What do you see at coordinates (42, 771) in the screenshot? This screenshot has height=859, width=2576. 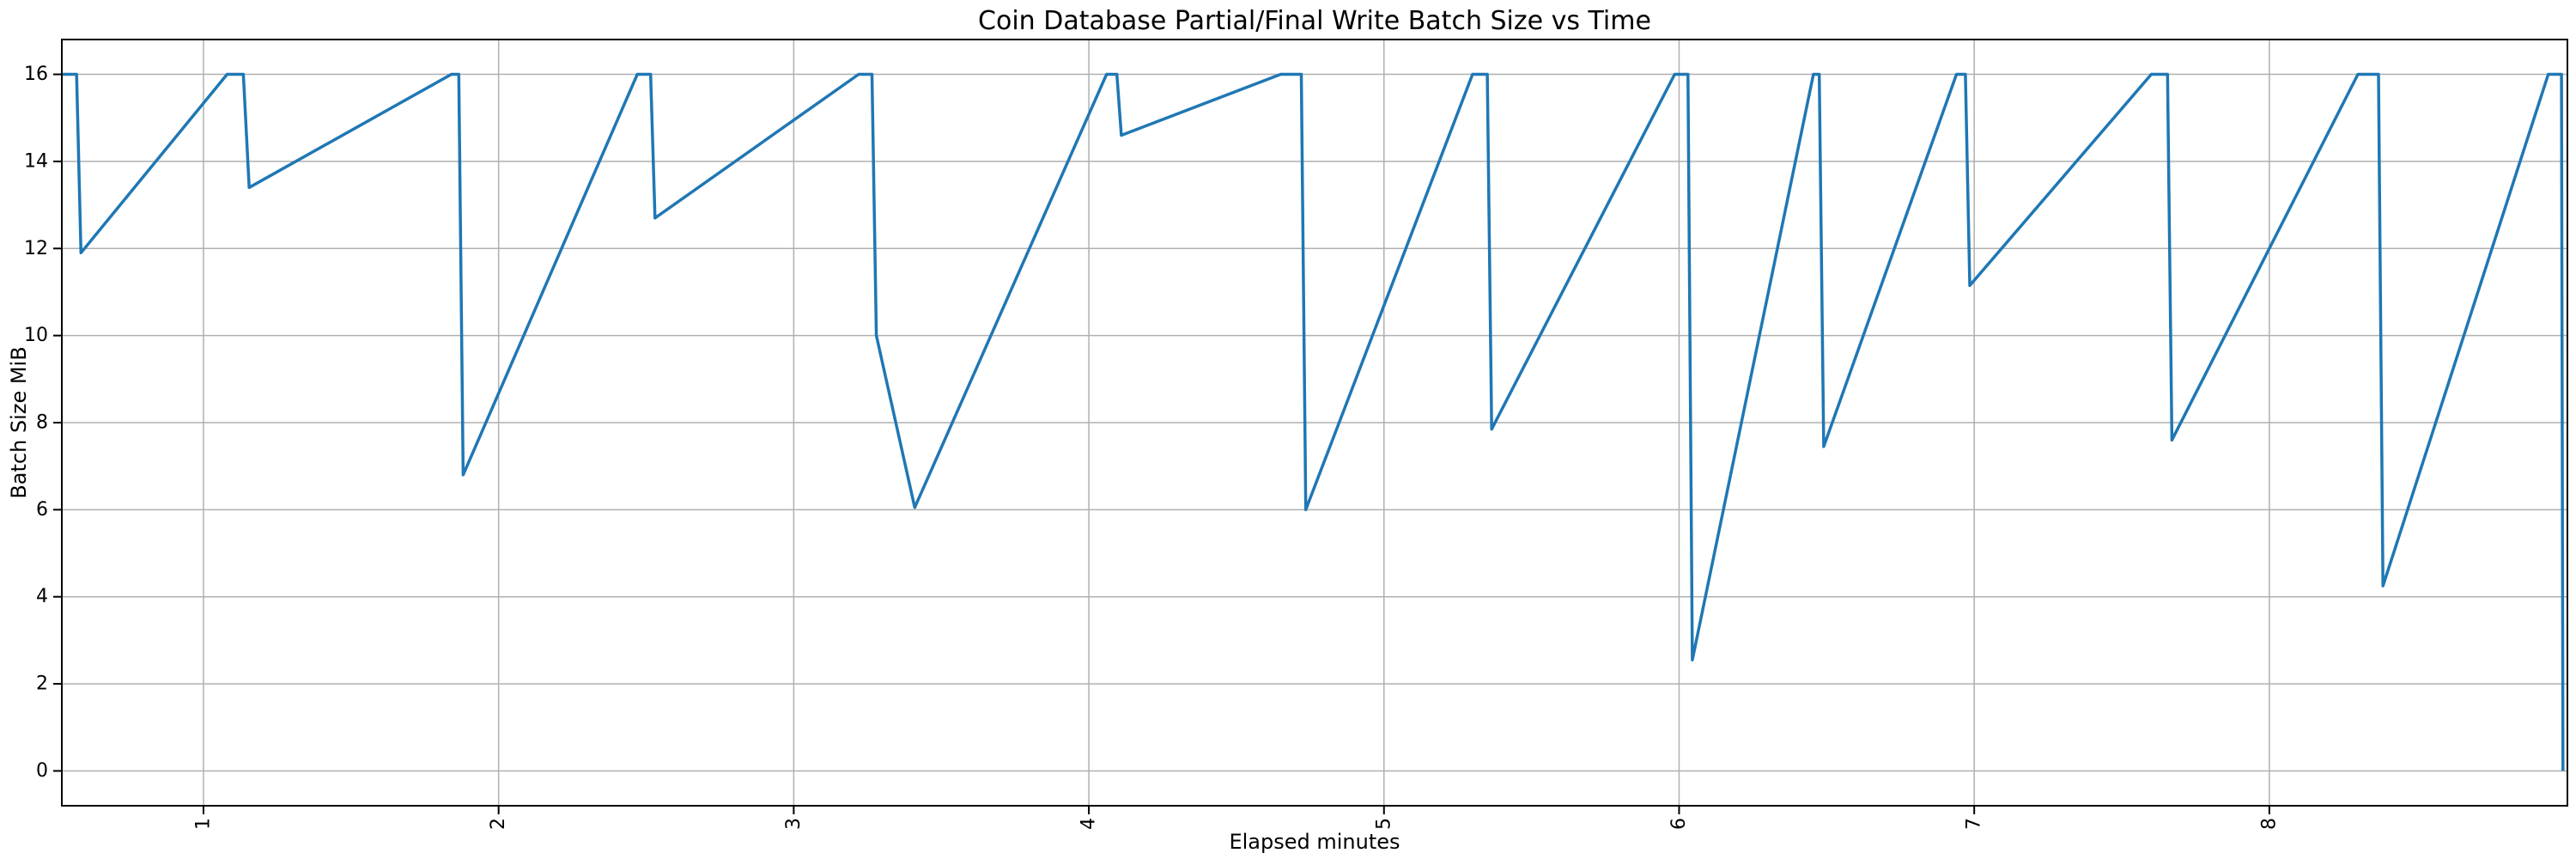 I see `y-tick-label: 0` at bounding box center [42, 771].